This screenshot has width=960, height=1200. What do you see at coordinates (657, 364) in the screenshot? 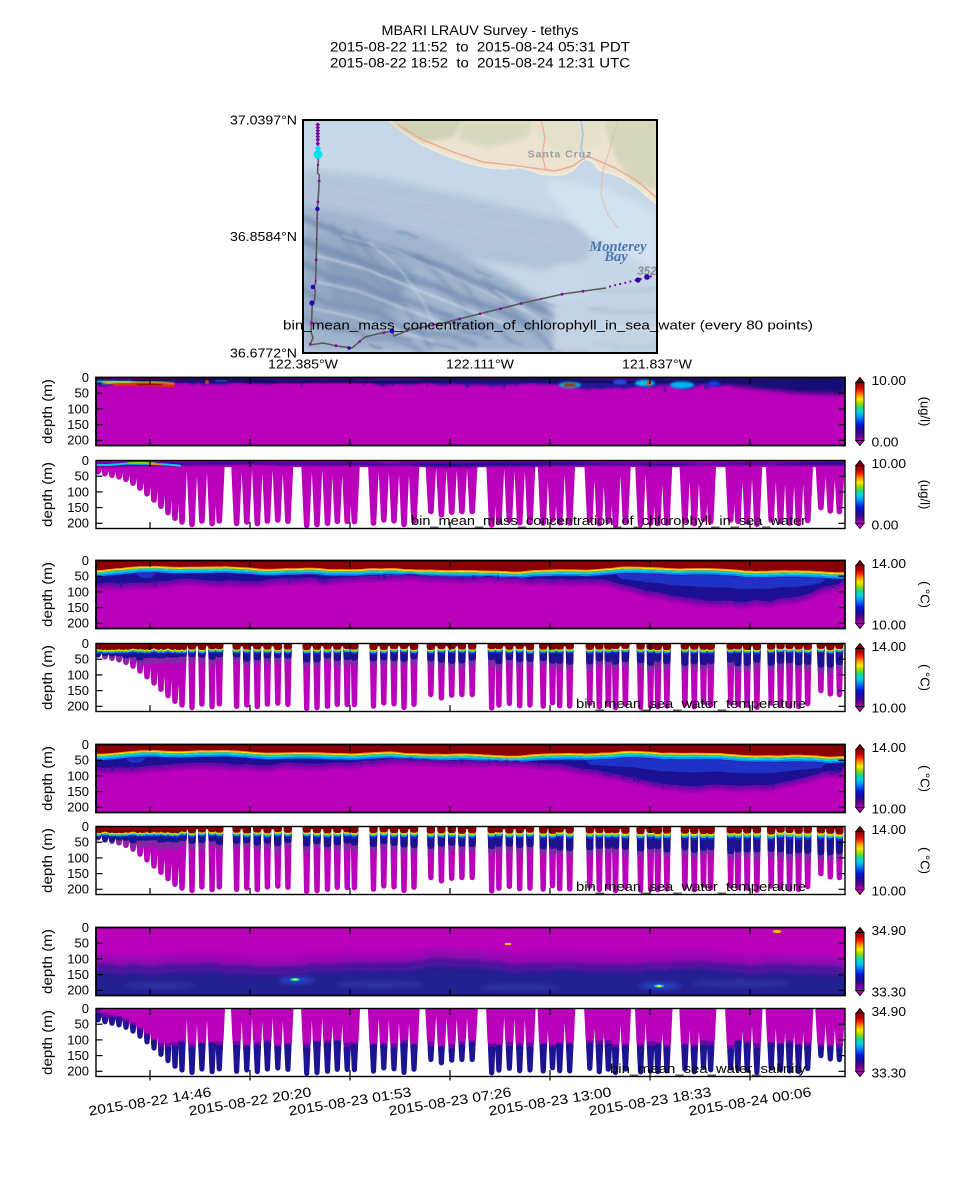
I see `svg-text: 121.837°W` at bounding box center [657, 364].